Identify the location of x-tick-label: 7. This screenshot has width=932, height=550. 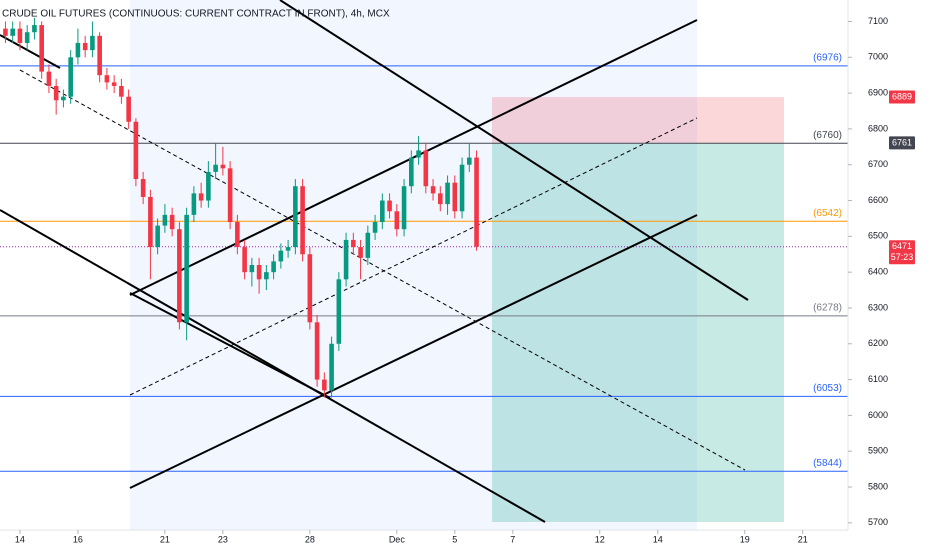
(512, 539).